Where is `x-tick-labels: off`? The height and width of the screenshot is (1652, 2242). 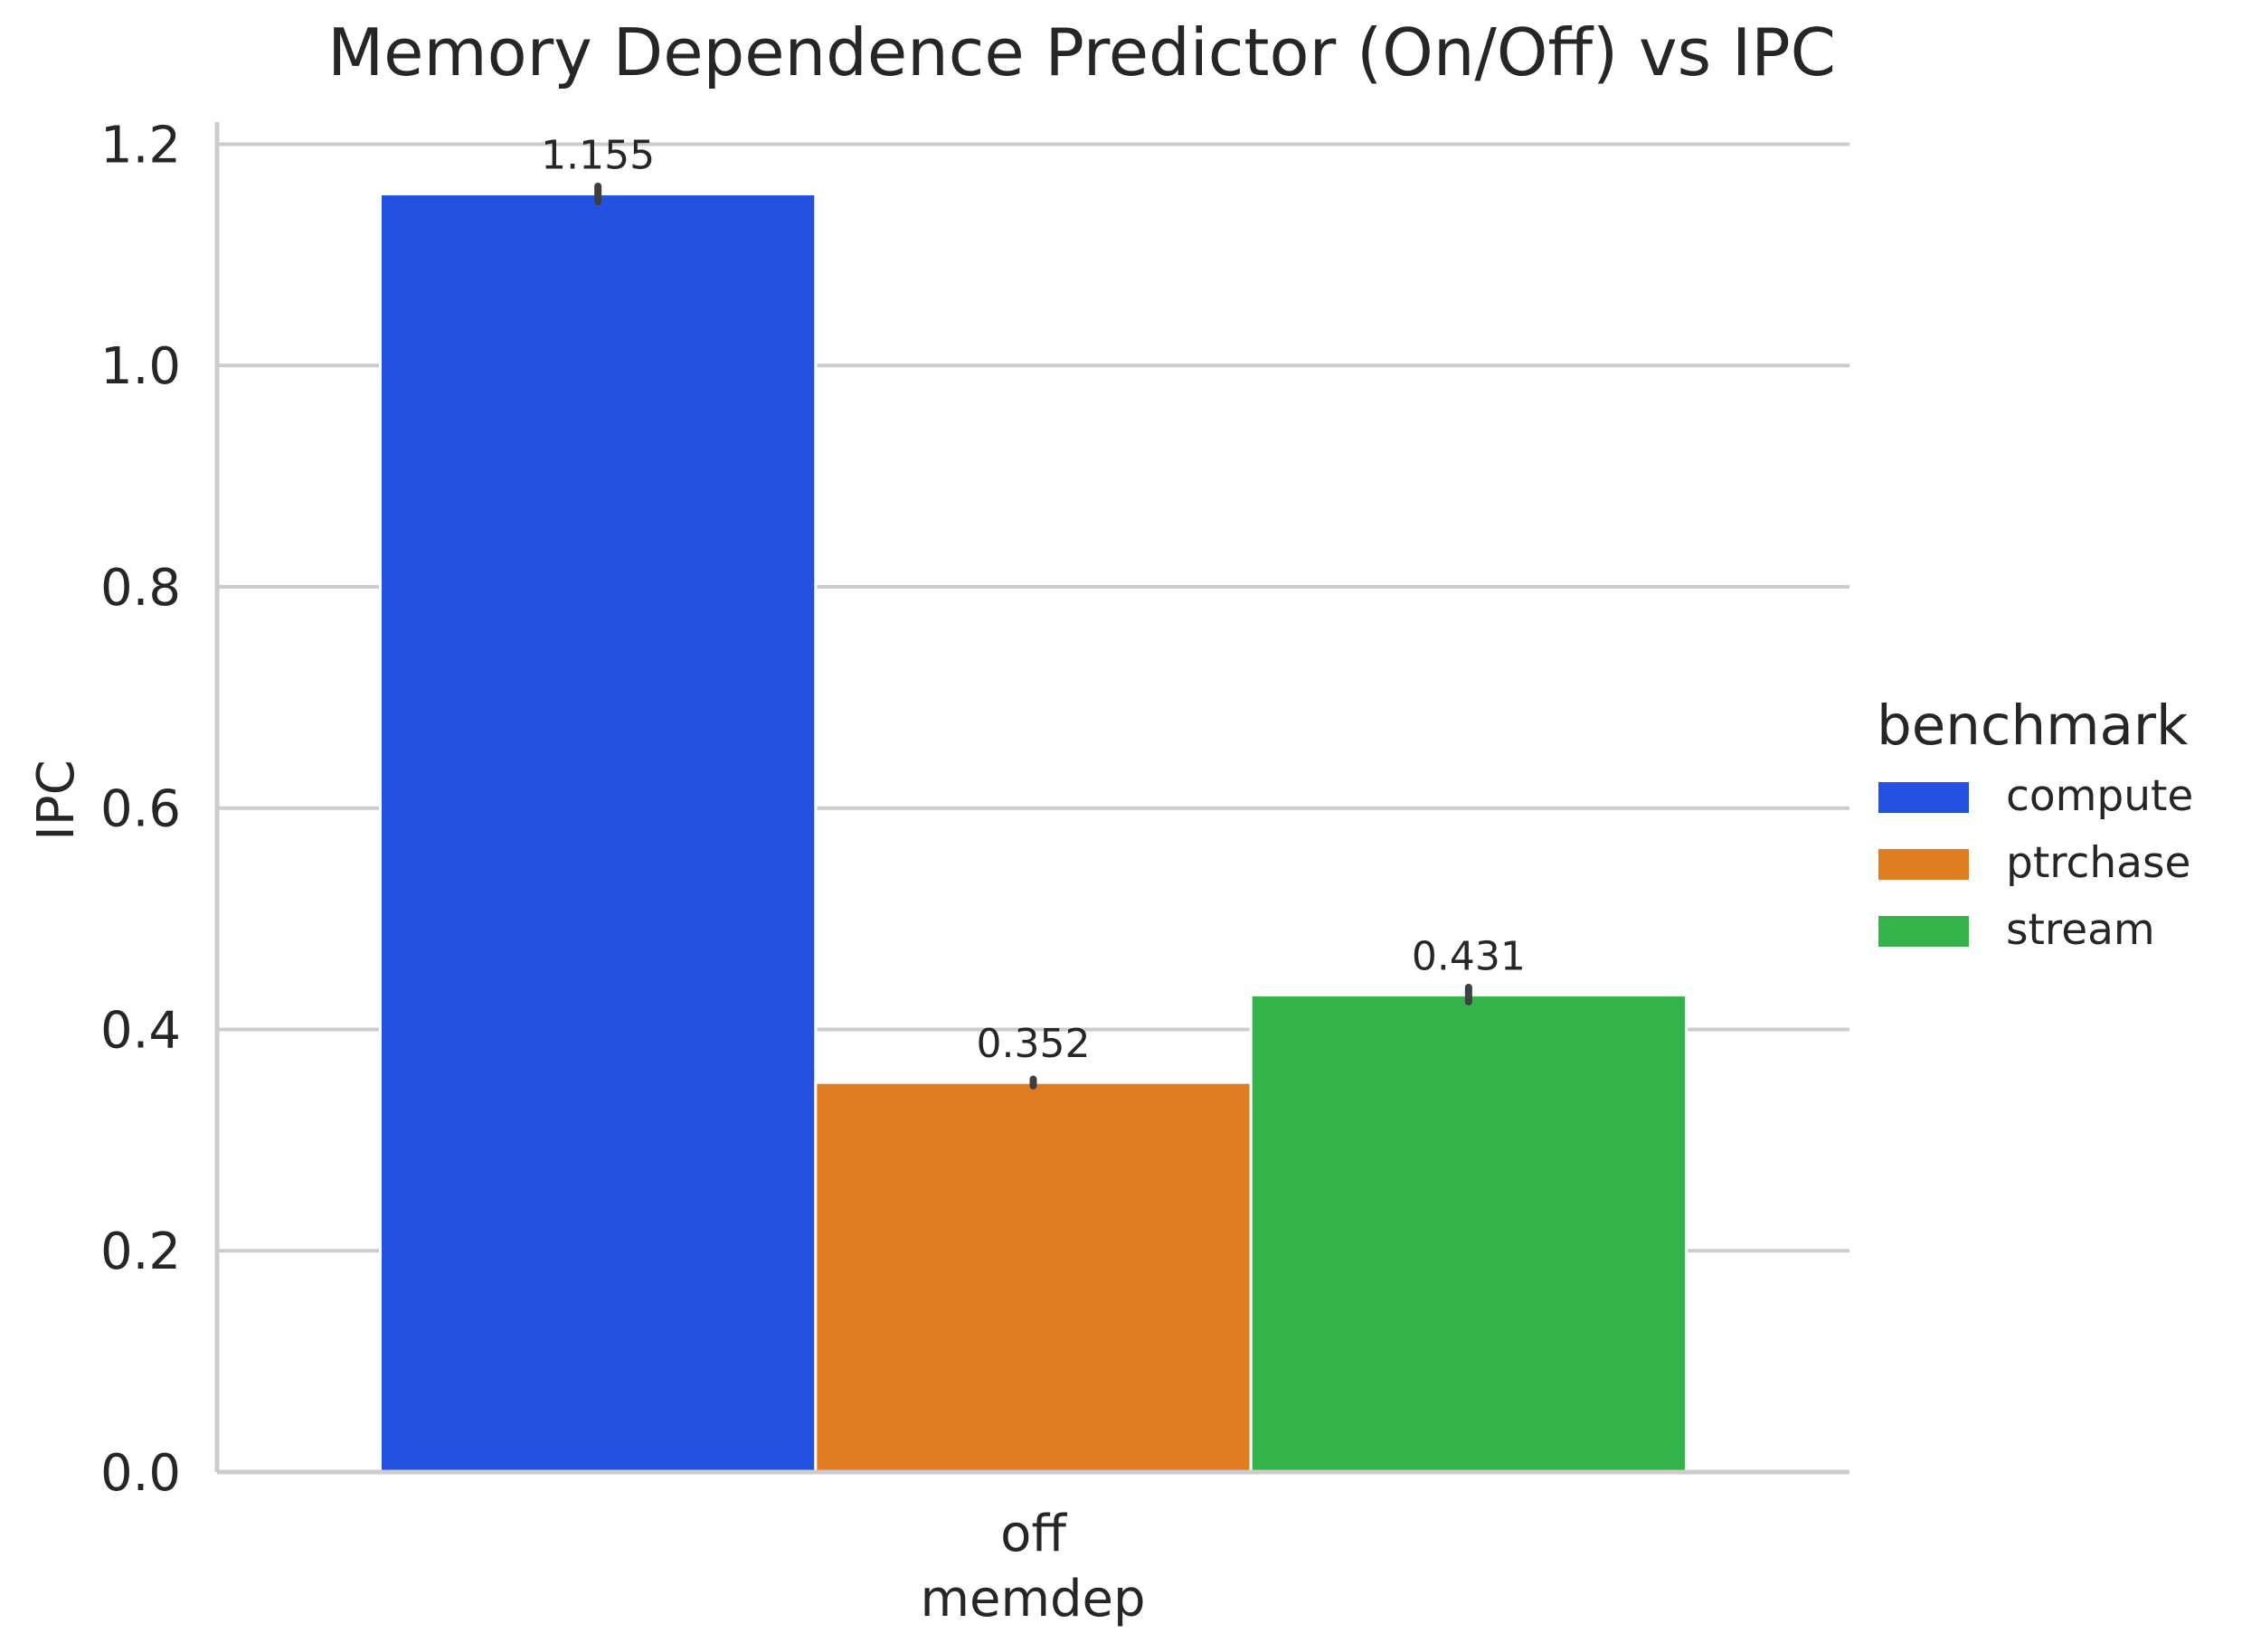 x-tick-labels: off is located at coordinates (1033, 1534).